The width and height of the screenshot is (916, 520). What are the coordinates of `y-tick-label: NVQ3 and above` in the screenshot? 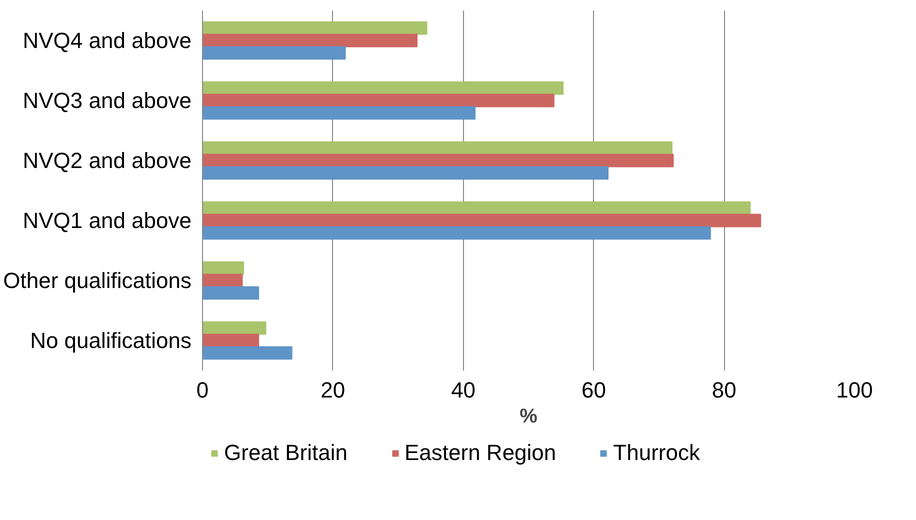 It's located at (107, 100).